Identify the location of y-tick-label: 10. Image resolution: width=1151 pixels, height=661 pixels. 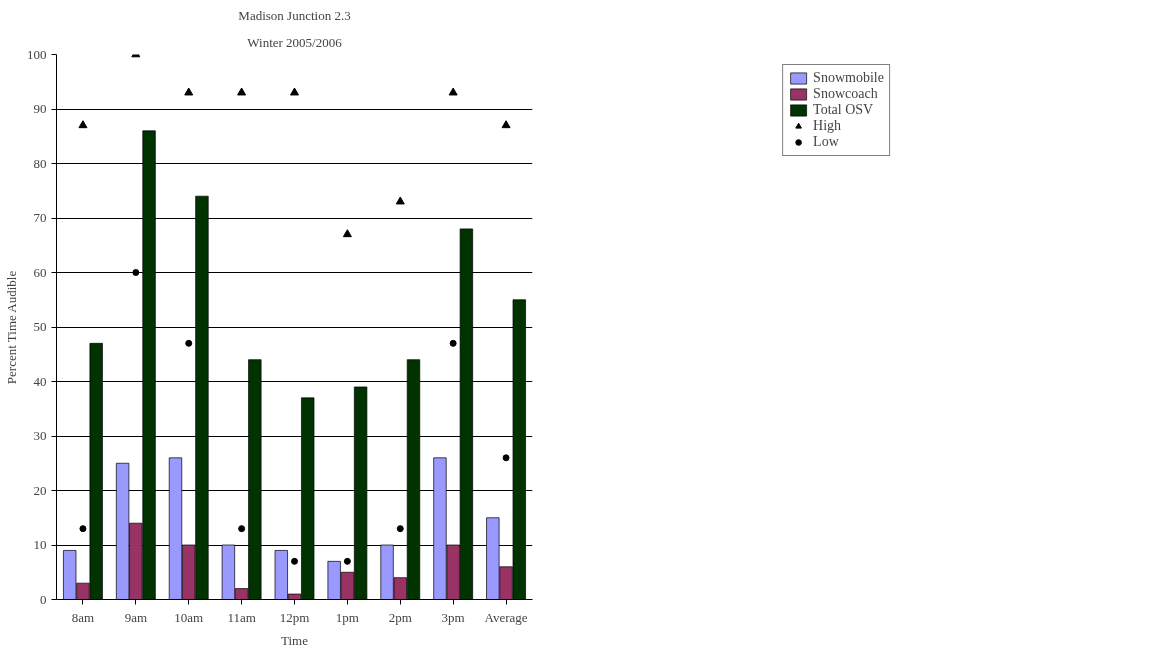
(40, 544).